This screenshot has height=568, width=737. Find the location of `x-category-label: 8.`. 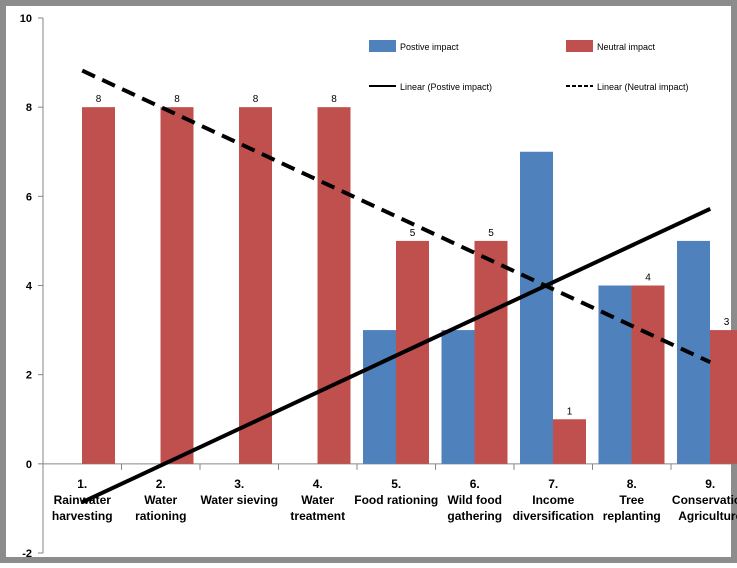

x-category-label: 8. is located at coordinates (632, 484).